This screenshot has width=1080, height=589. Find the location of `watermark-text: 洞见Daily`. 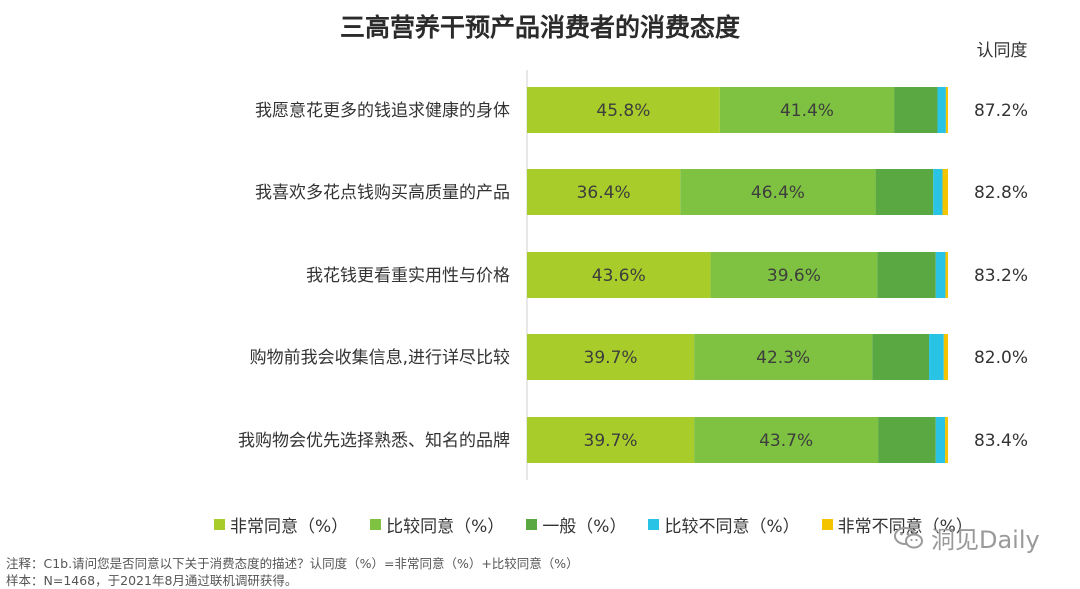

watermark-text: 洞见Daily is located at coordinates (985, 540).